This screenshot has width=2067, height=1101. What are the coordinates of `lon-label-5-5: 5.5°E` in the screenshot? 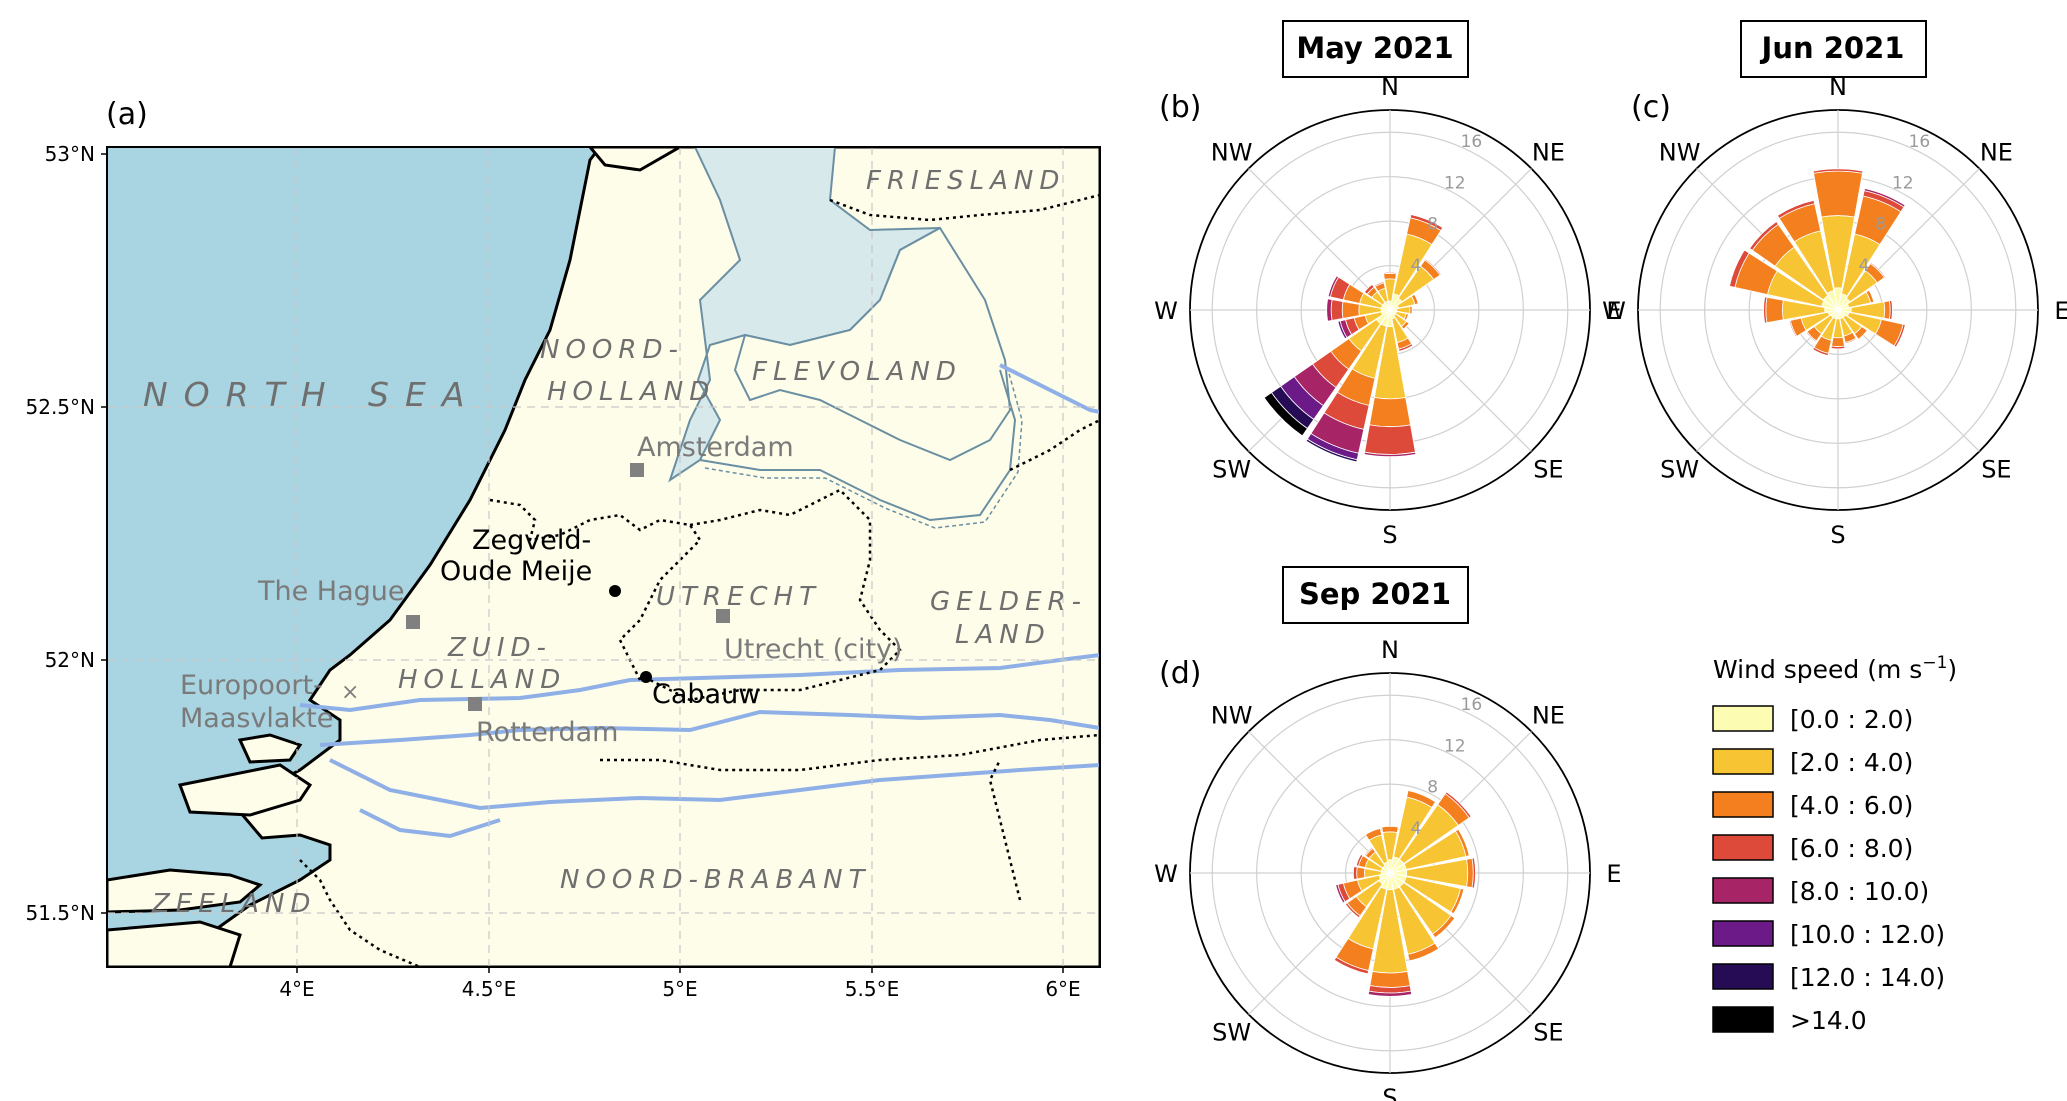 It's located at (872, 989).